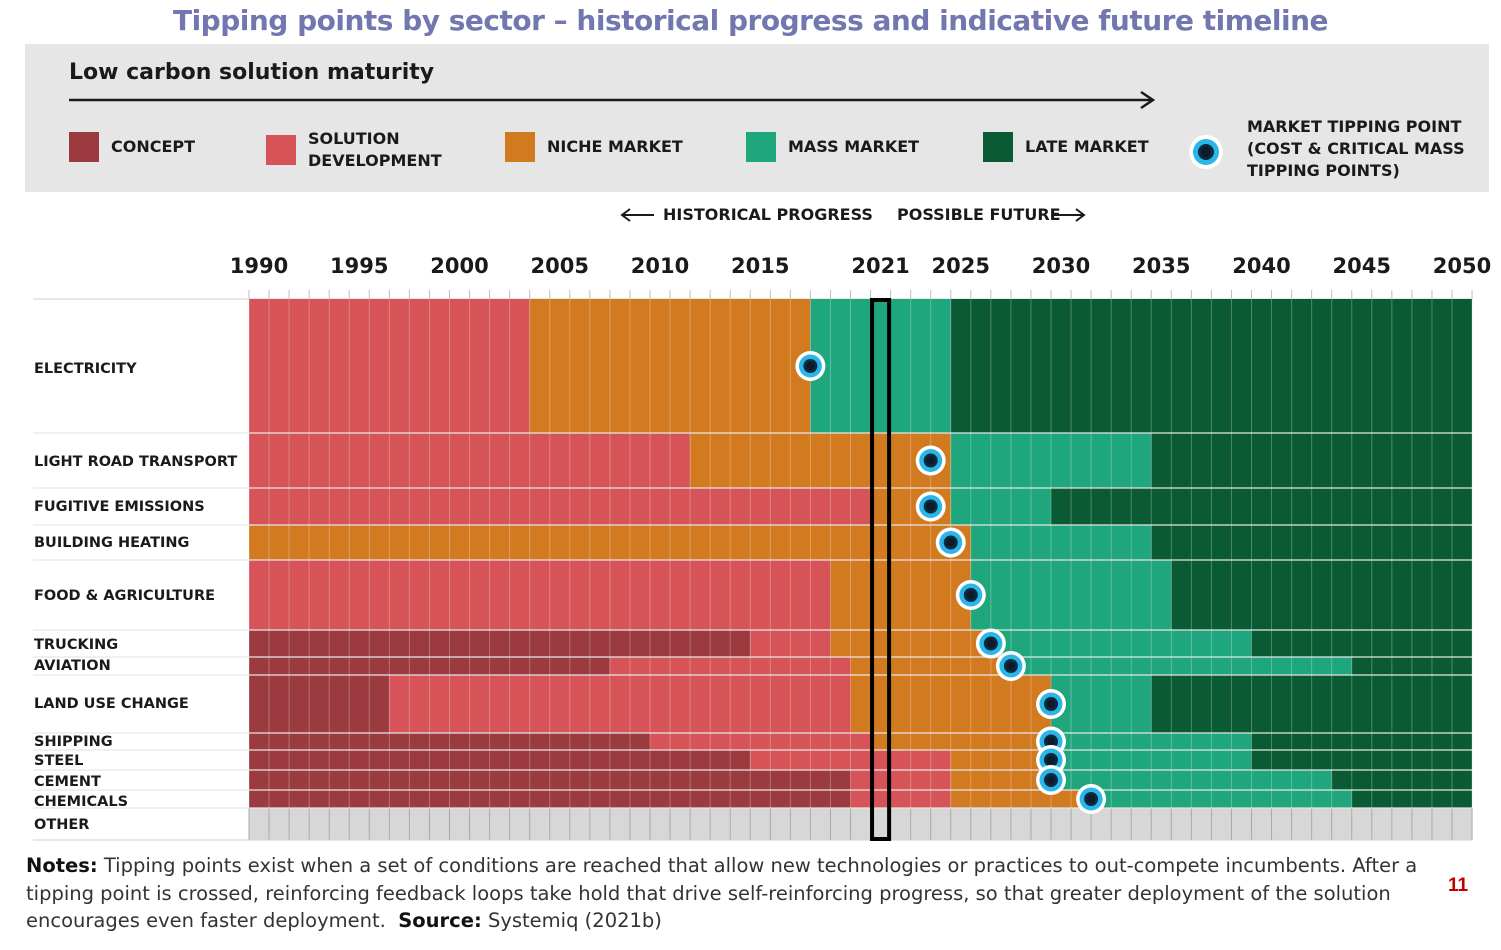  I want to click on legend-label-concept: CONCEPT, so click(153, 146).